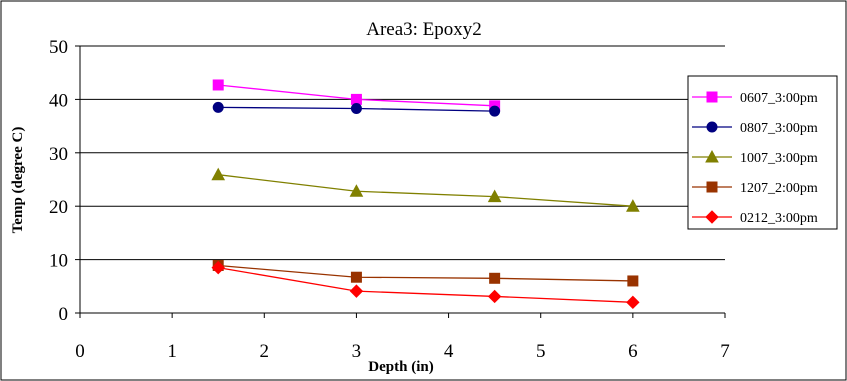  What do you see at coordinates (58, 261) in the screenshot?
I see `y-tick-label: 10` at bounding box center [58, 261].